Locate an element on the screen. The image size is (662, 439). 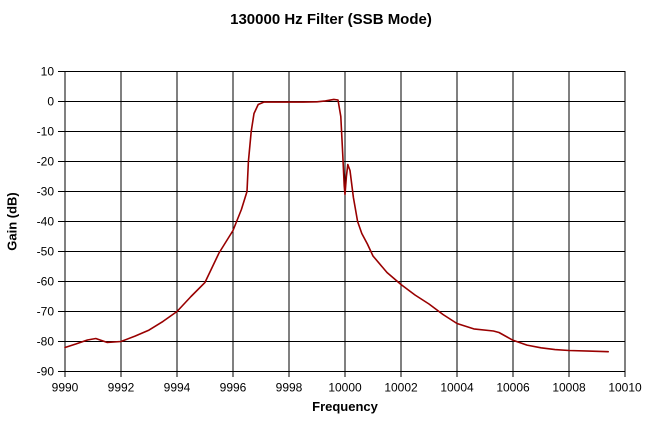
x-tick-label: 9996 is located at coordinates (233, 388).